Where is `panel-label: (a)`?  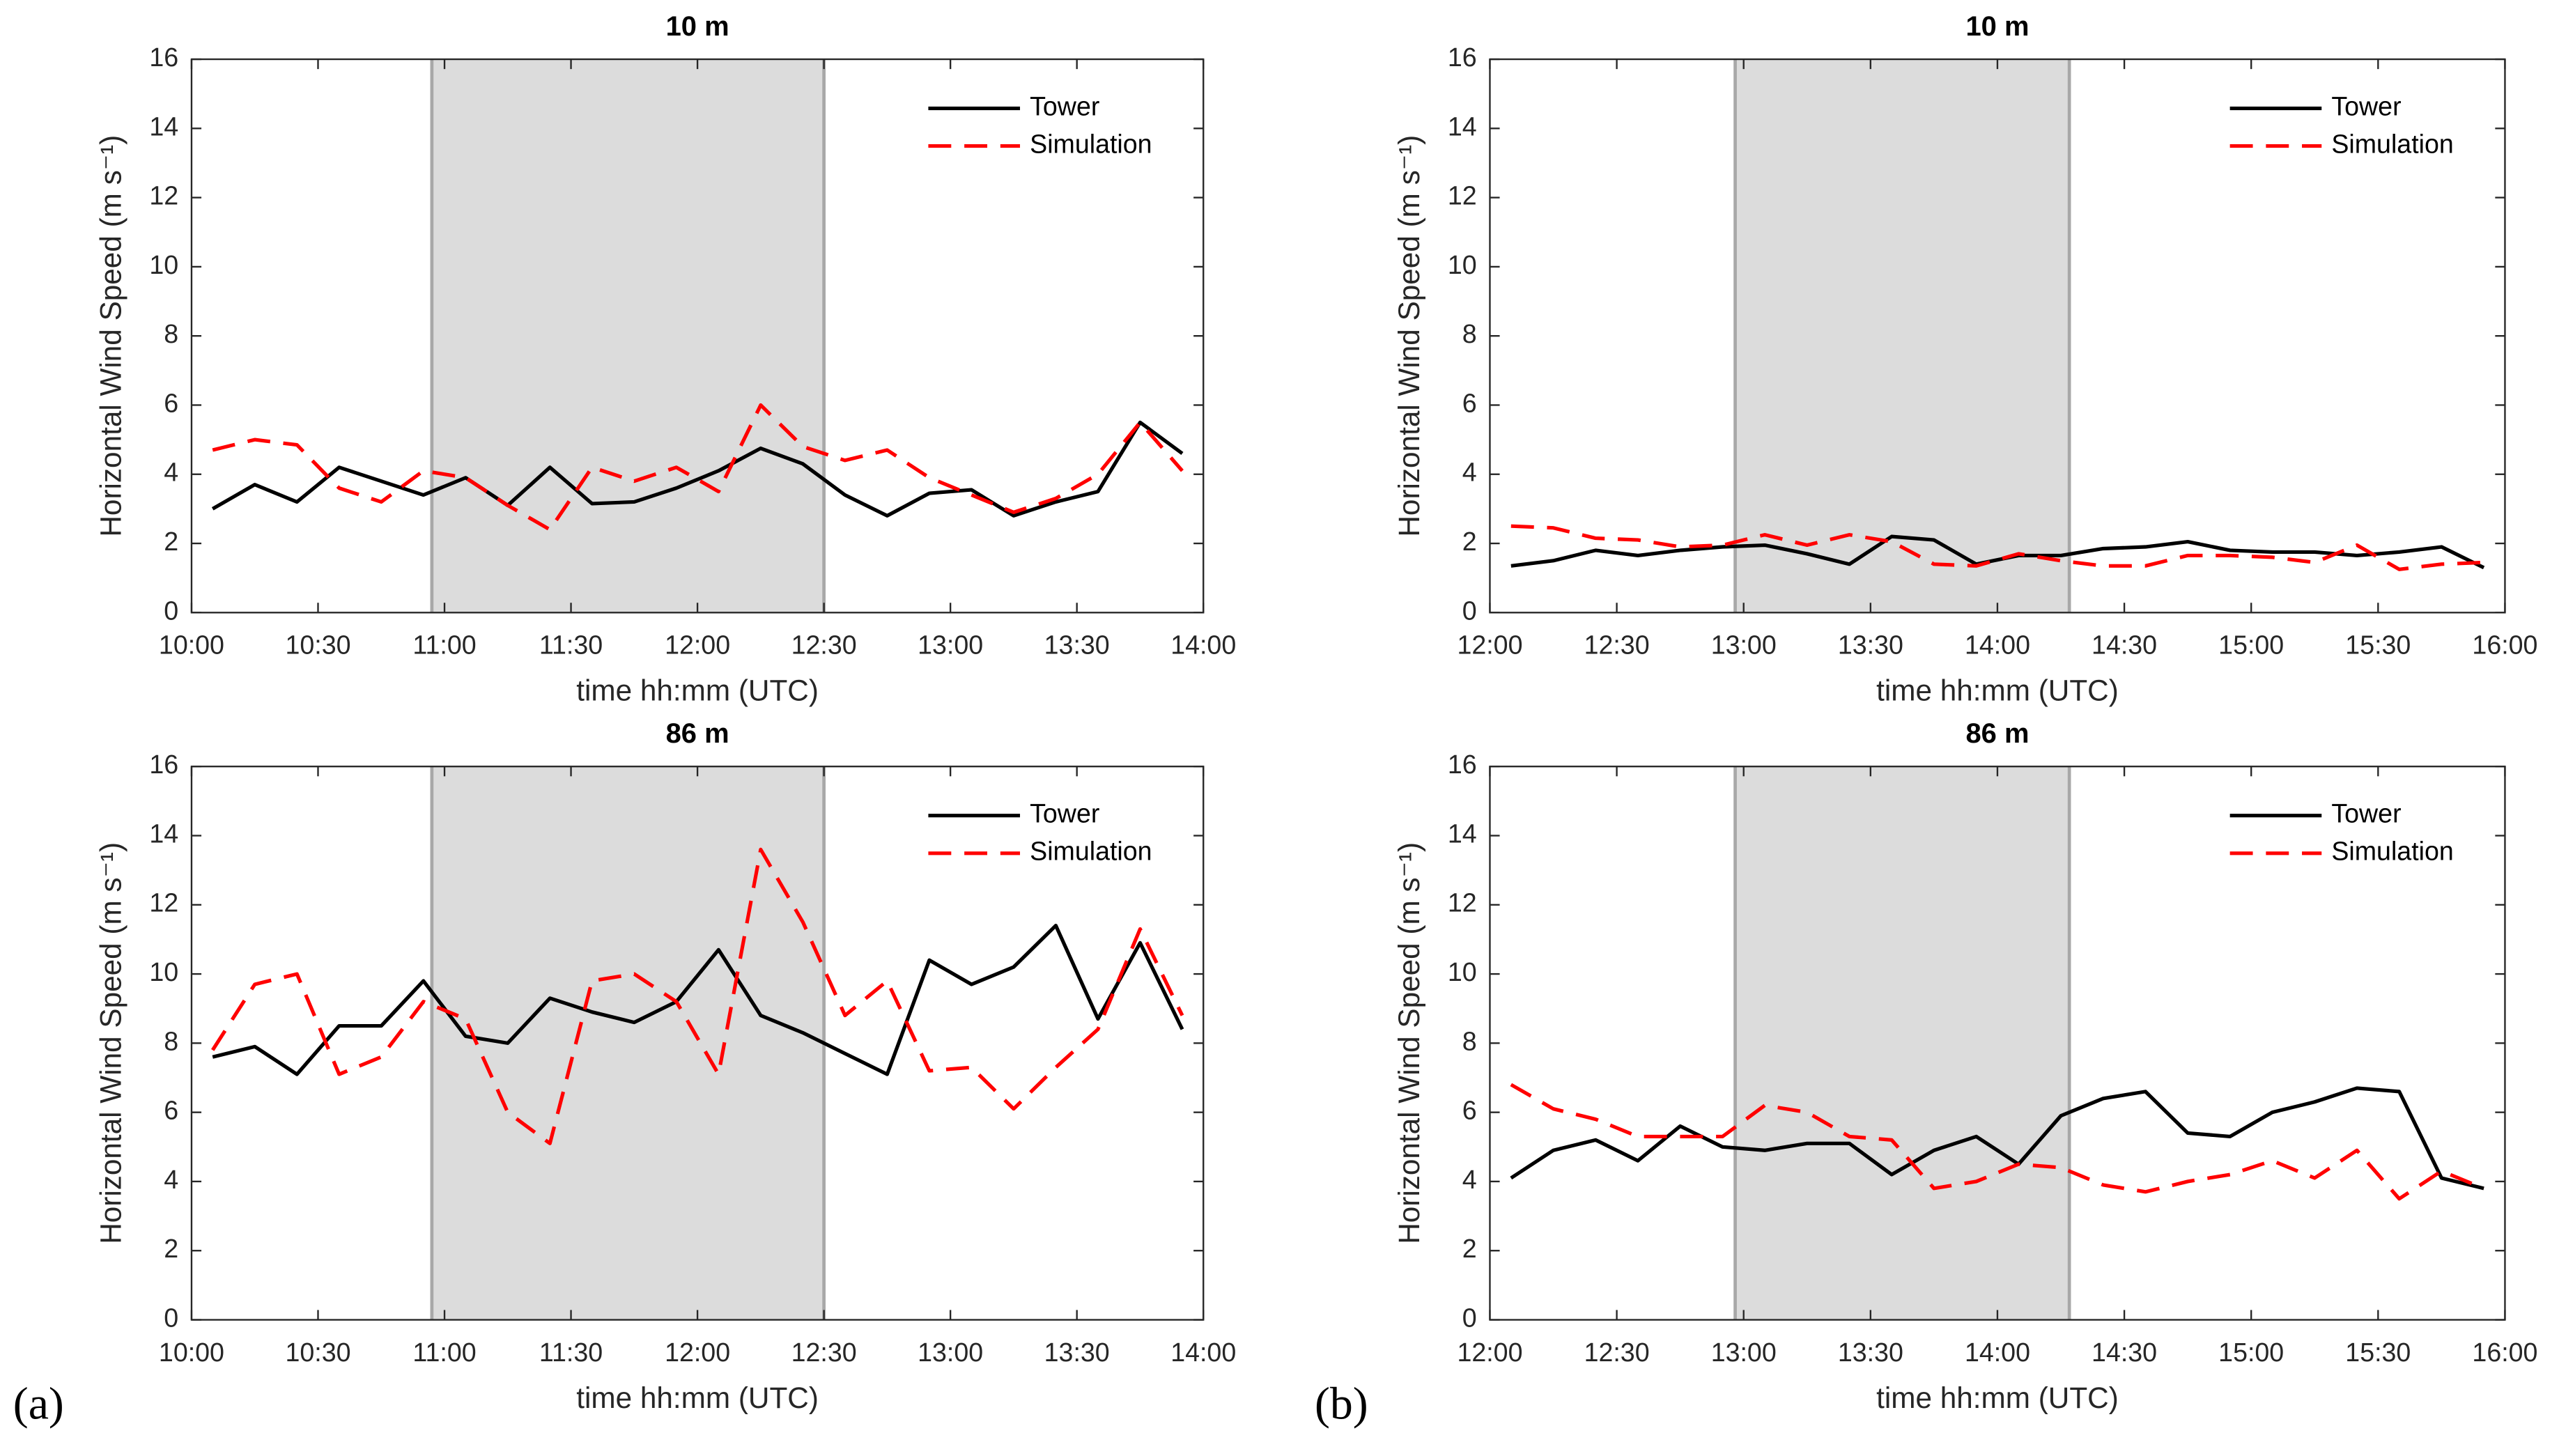 panel-label: (a) is located at coordinates (38, 1404).